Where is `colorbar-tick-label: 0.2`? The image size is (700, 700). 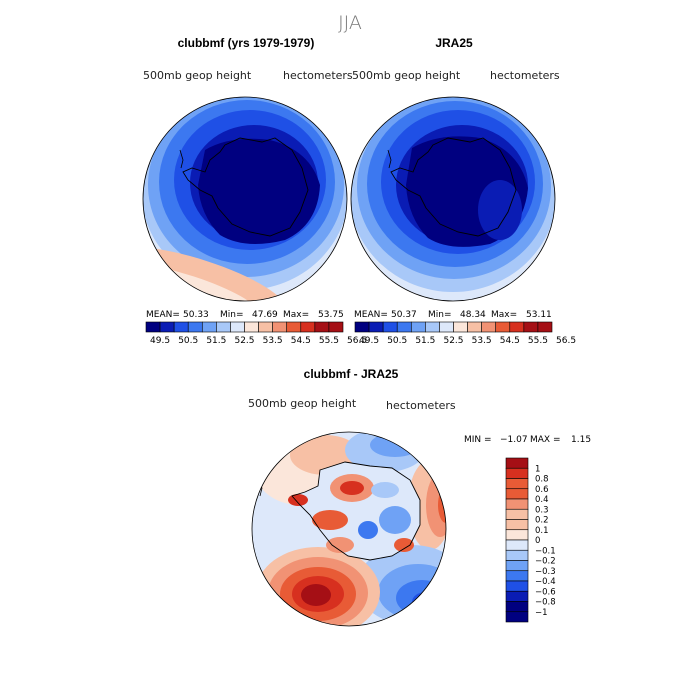 colorbar-tick-label: 0.2 is located at coordinates (542, 521).